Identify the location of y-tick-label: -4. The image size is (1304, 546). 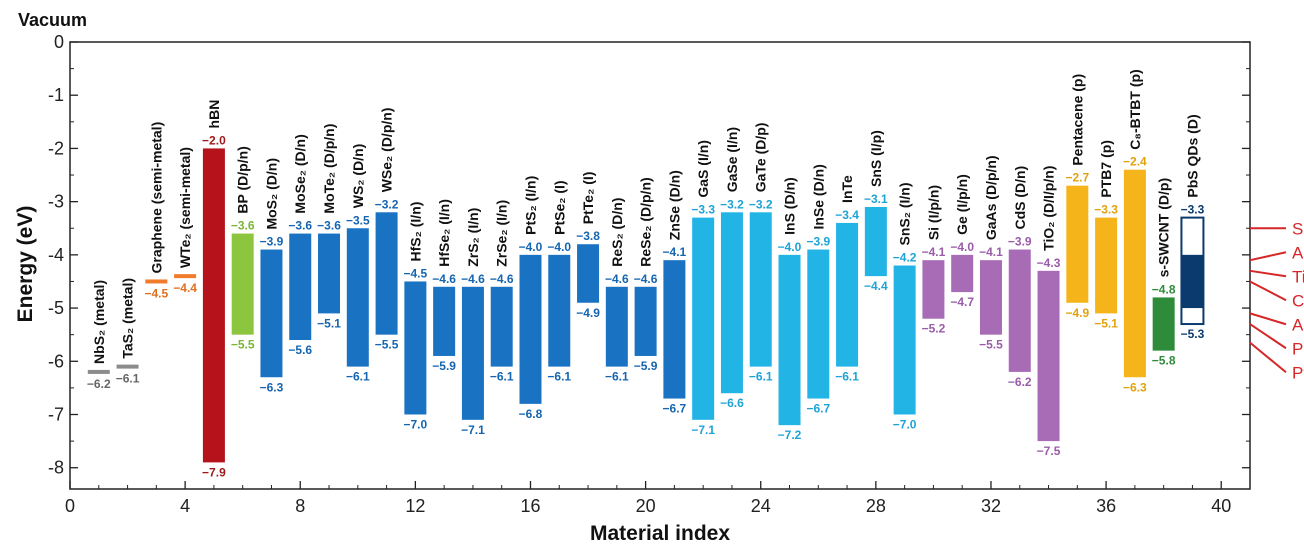
(56, 255).